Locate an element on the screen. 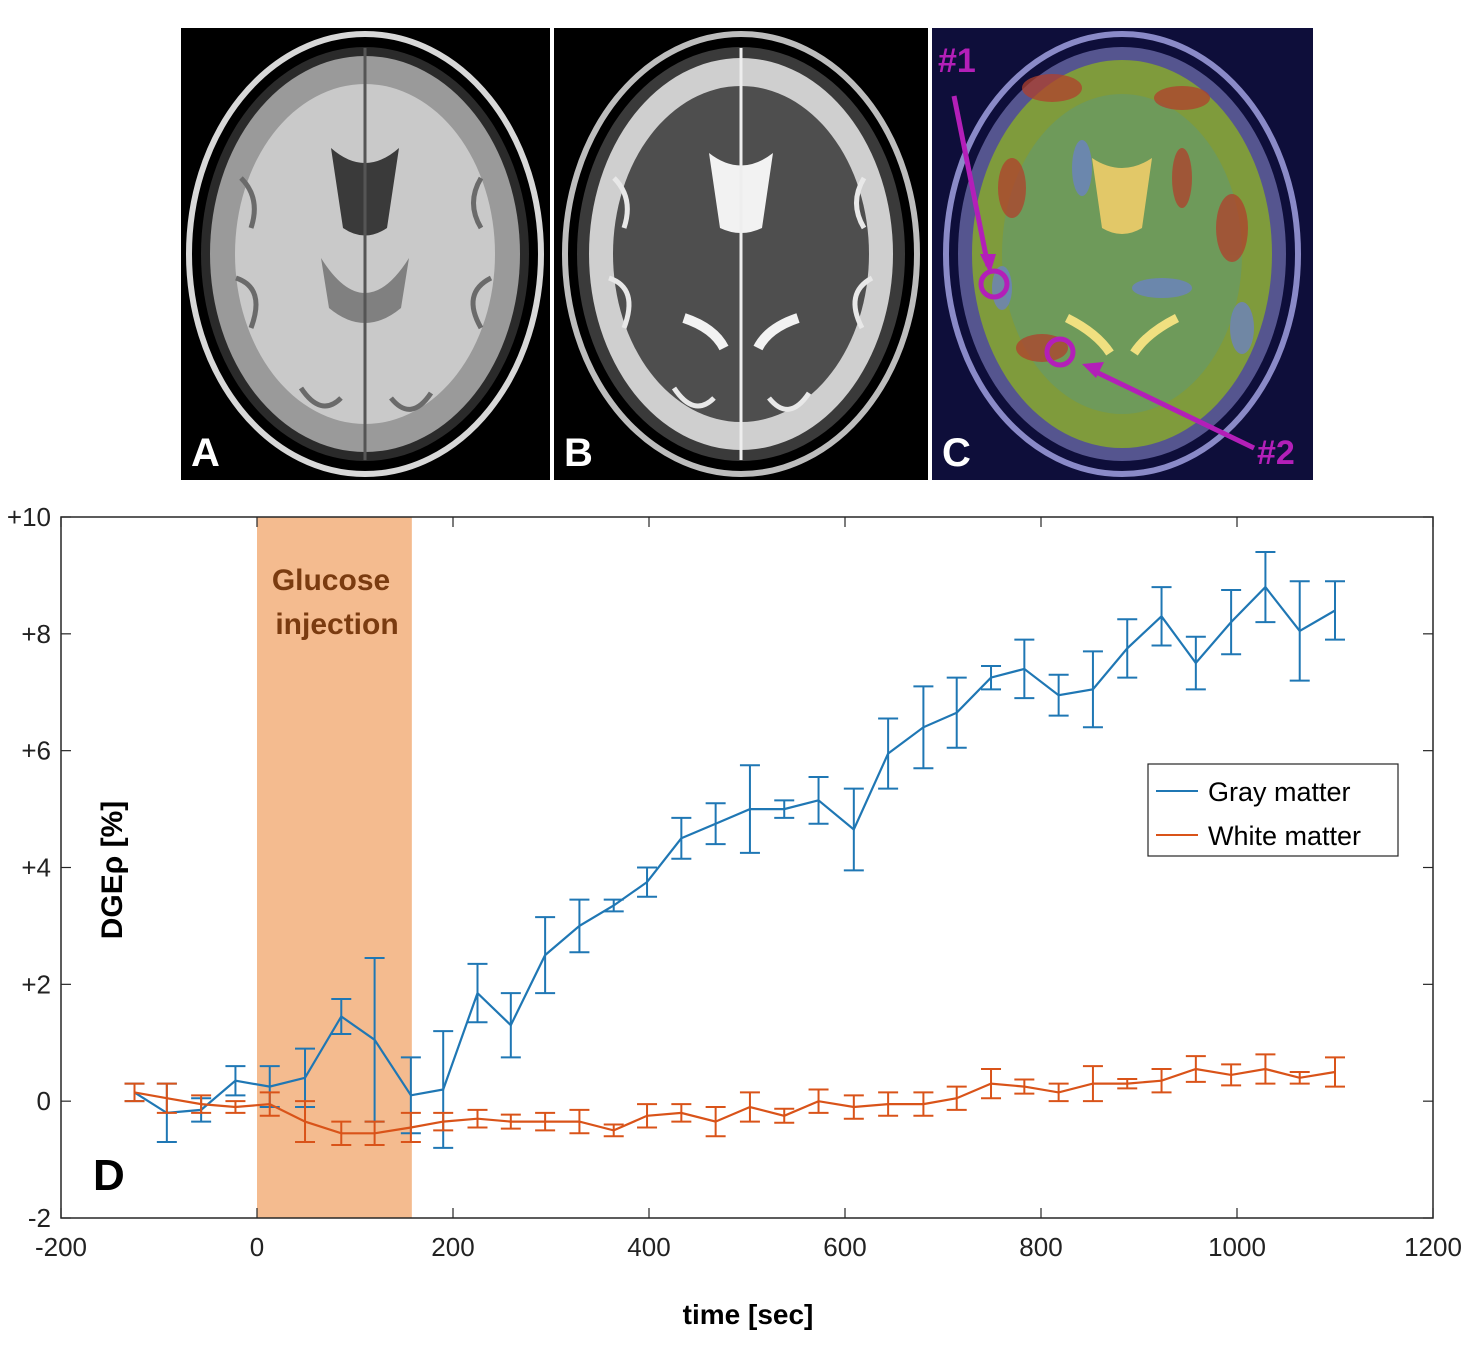  panel-c-overlay-image: #1 #2 C is located at coordinates (1122, 254).